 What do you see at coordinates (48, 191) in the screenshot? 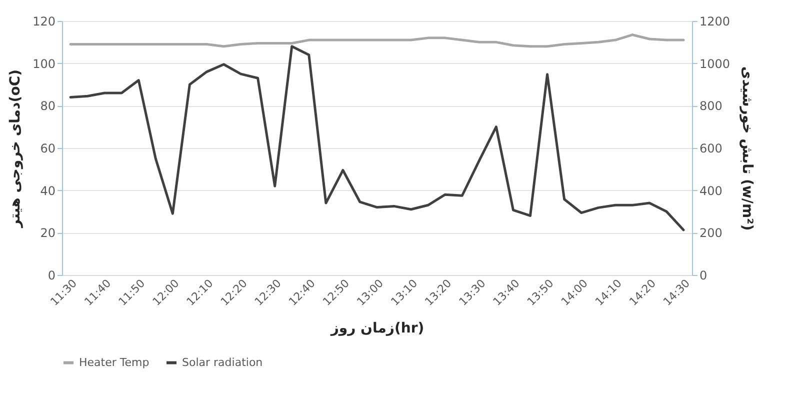
I see `y-tick-label: 40` at bounding box center [48, 191].